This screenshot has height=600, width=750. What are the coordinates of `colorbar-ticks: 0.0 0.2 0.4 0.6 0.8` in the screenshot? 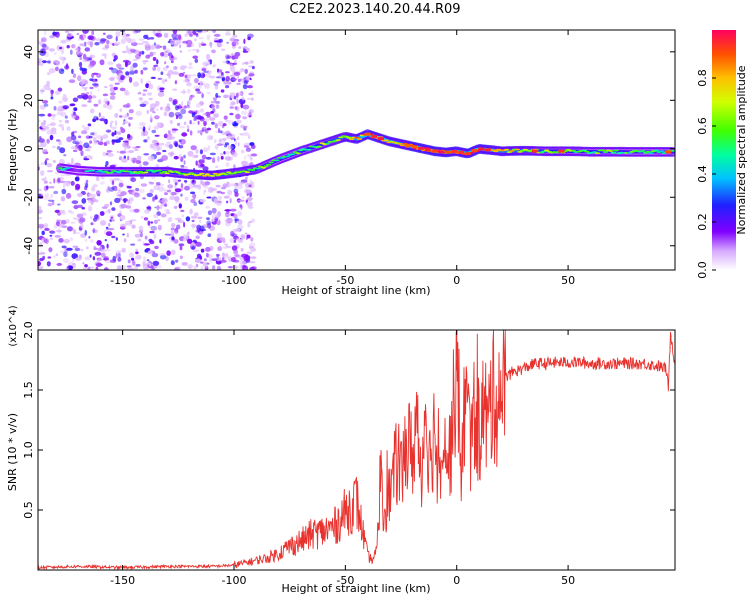 It's located at (706, 174).